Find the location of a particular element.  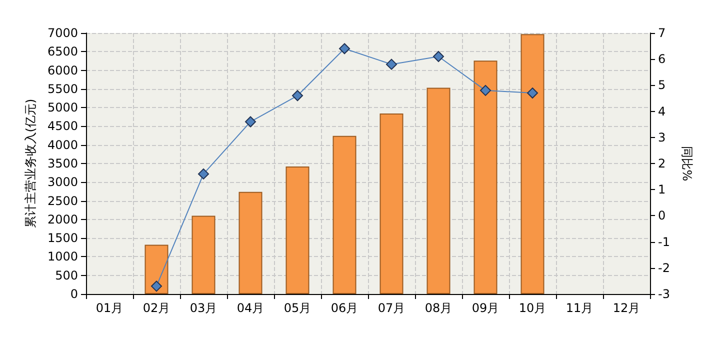

y2-tick-label: 2 is located at coordinates (662, 163).